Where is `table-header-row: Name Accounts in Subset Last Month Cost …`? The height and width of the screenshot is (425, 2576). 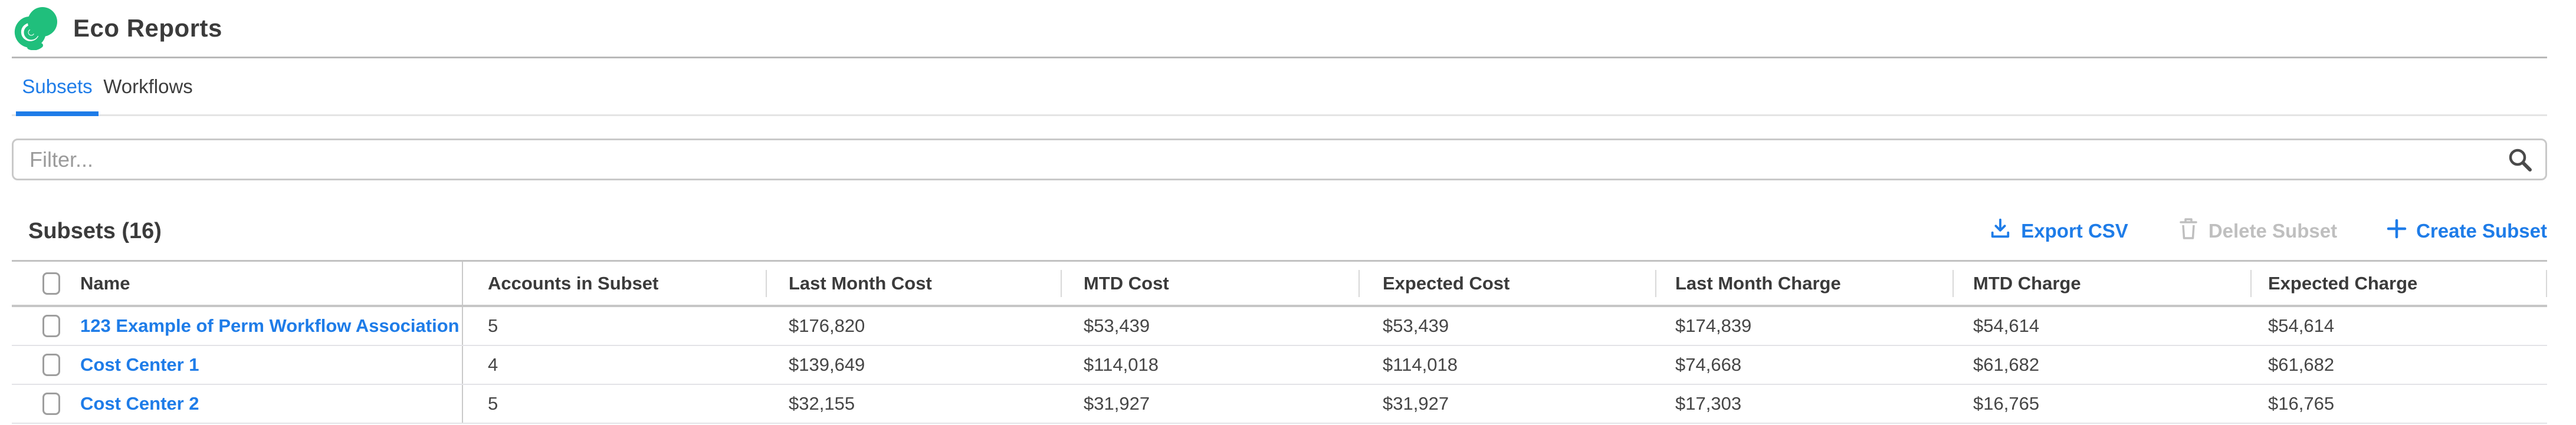 table-header-row: Name Accounts in Subset Last Month Cost … is located at coordinates (1279, 284).